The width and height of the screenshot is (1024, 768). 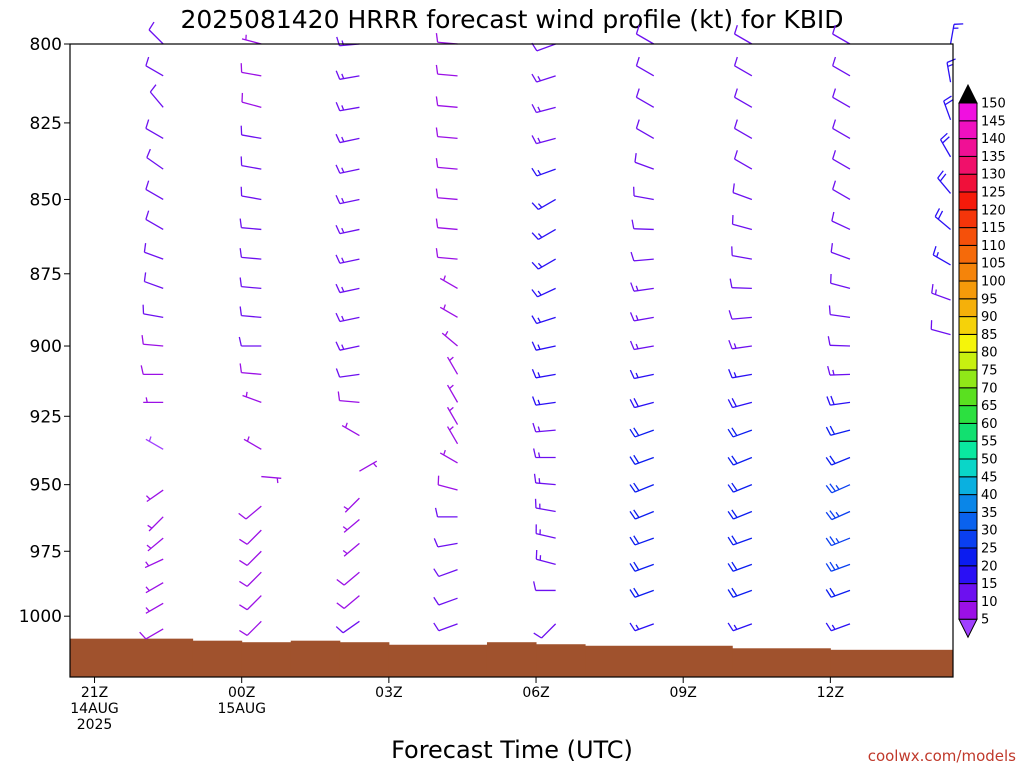 What do you see at coordinates (993, 228) in the screenshot?
I see `colorbar-tick-label: 115` at bounding box center [993, 228].